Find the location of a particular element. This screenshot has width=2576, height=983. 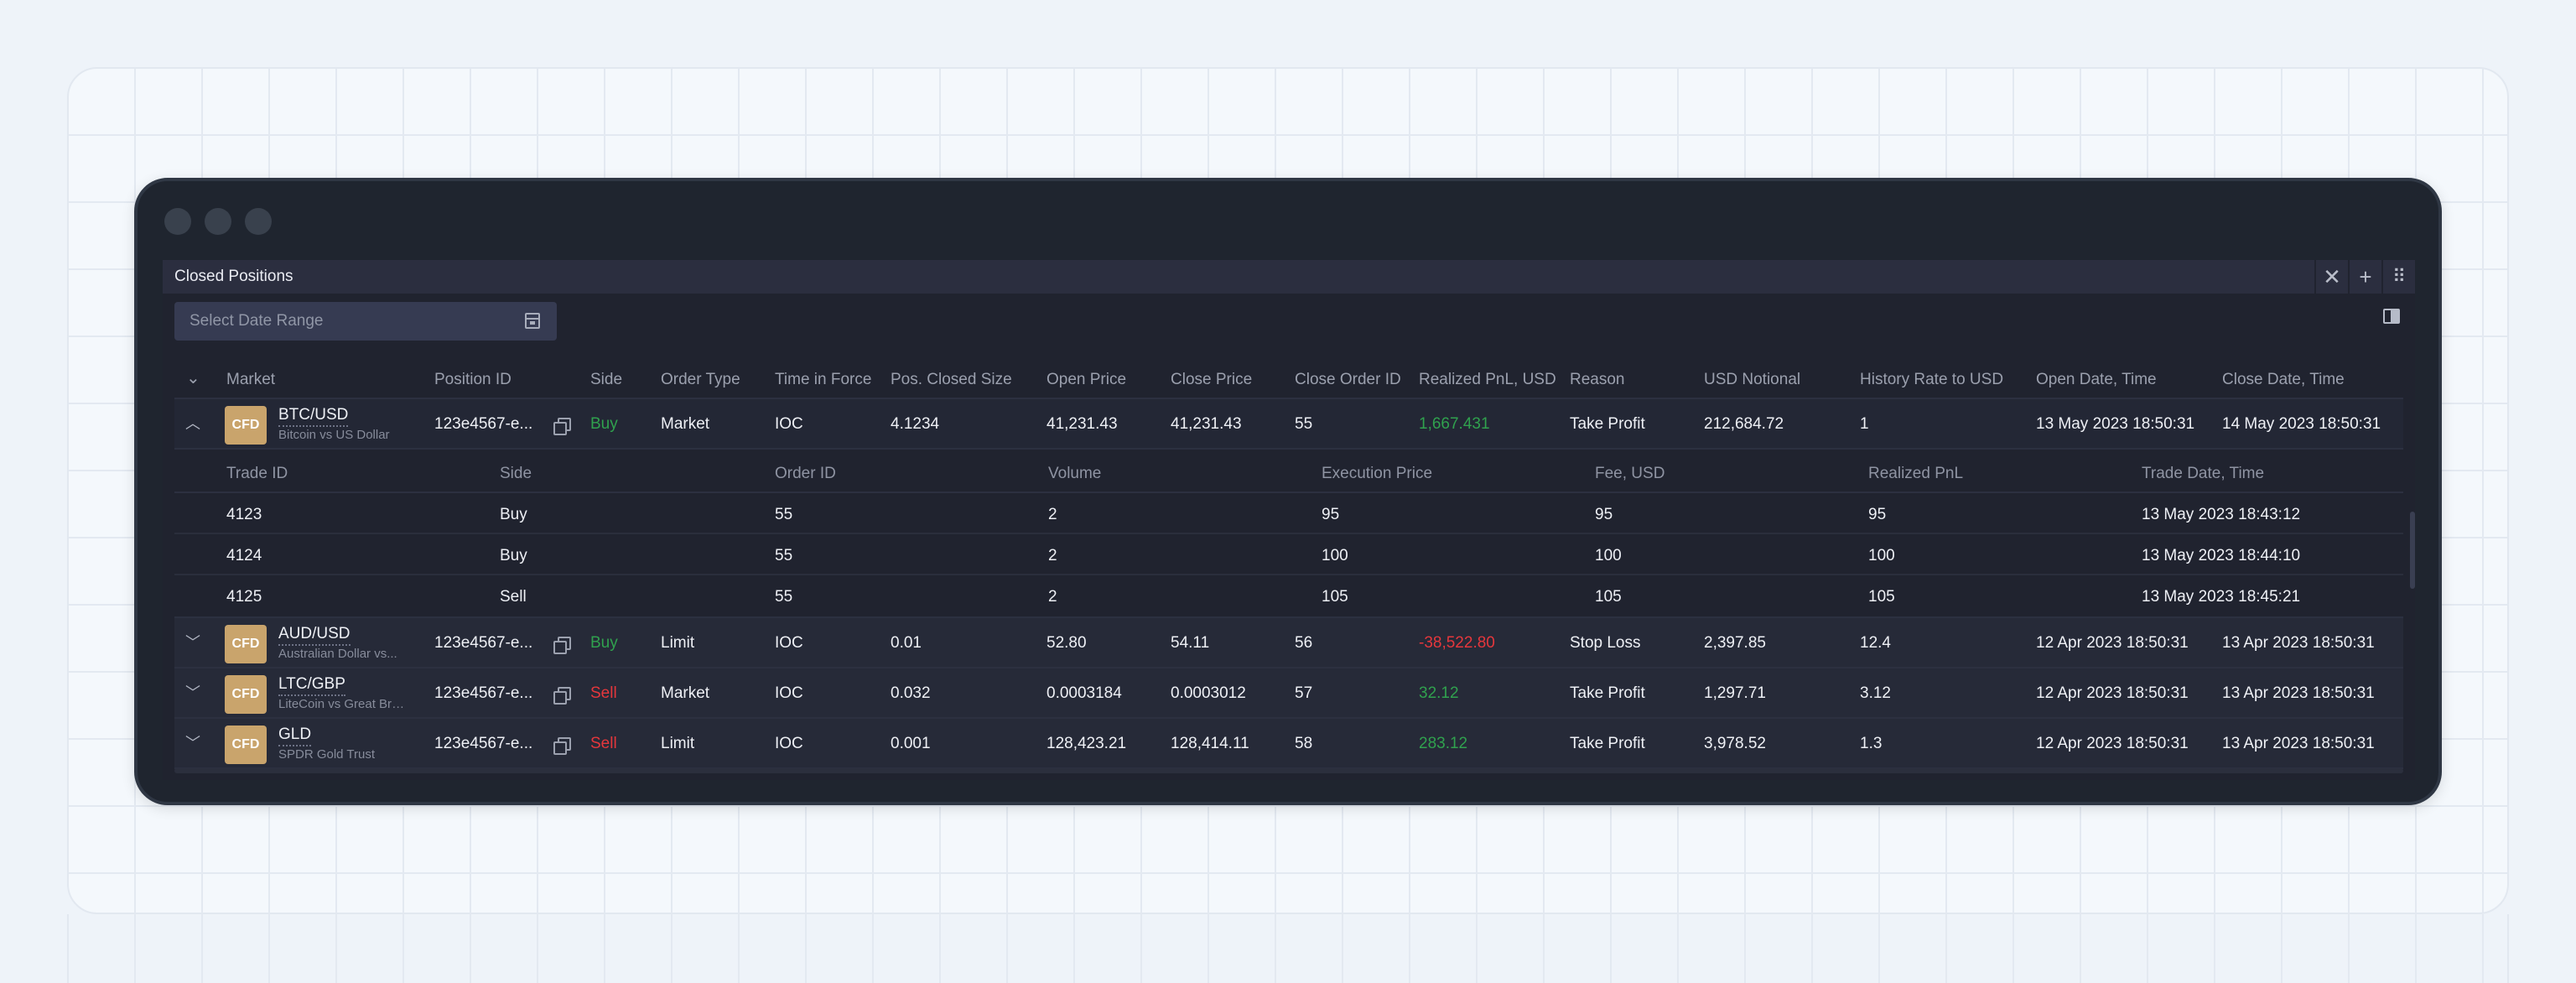

trade-exec-price: 100 is located at coordinates (1335, 555).